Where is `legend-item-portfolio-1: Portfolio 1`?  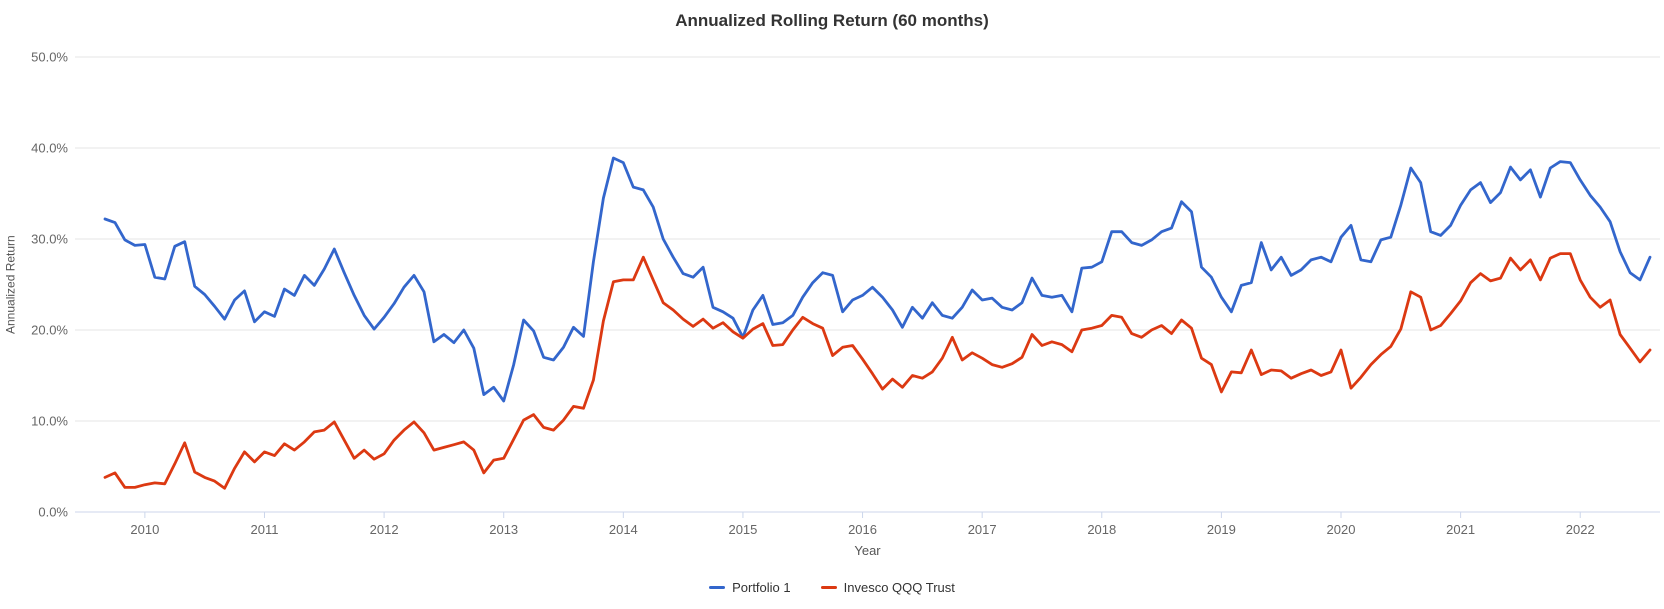
legend-item-portfolio-1: Portfolio 1 is located at coordinates (750, 587).